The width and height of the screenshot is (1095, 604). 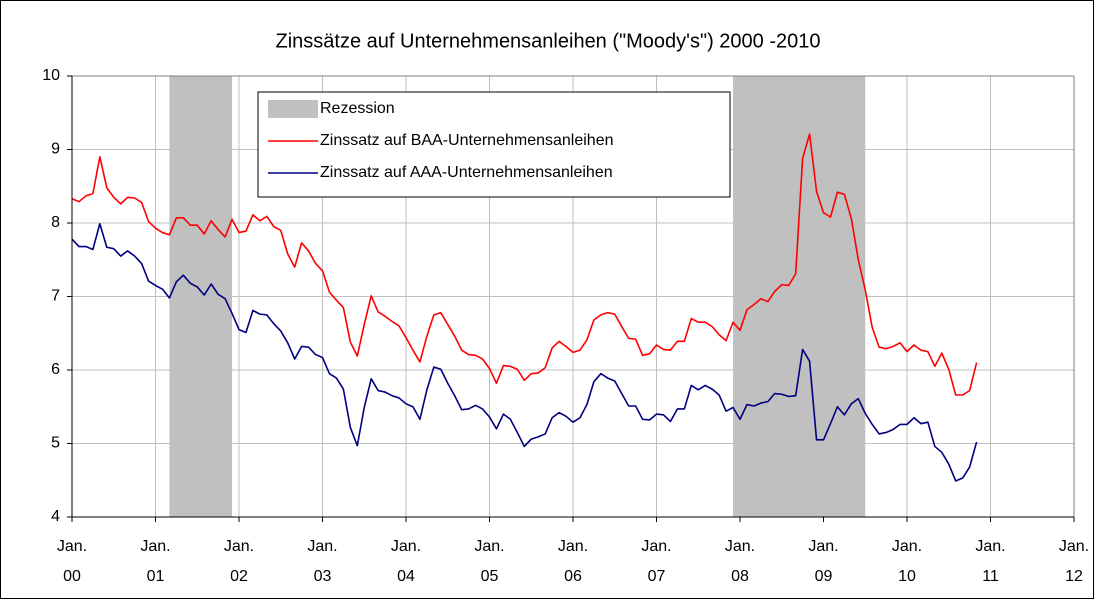 What do you see at coordinates (55, 149) in the screenshot?
I see `y-tick-label: 9` at bounding box center [55, 149].